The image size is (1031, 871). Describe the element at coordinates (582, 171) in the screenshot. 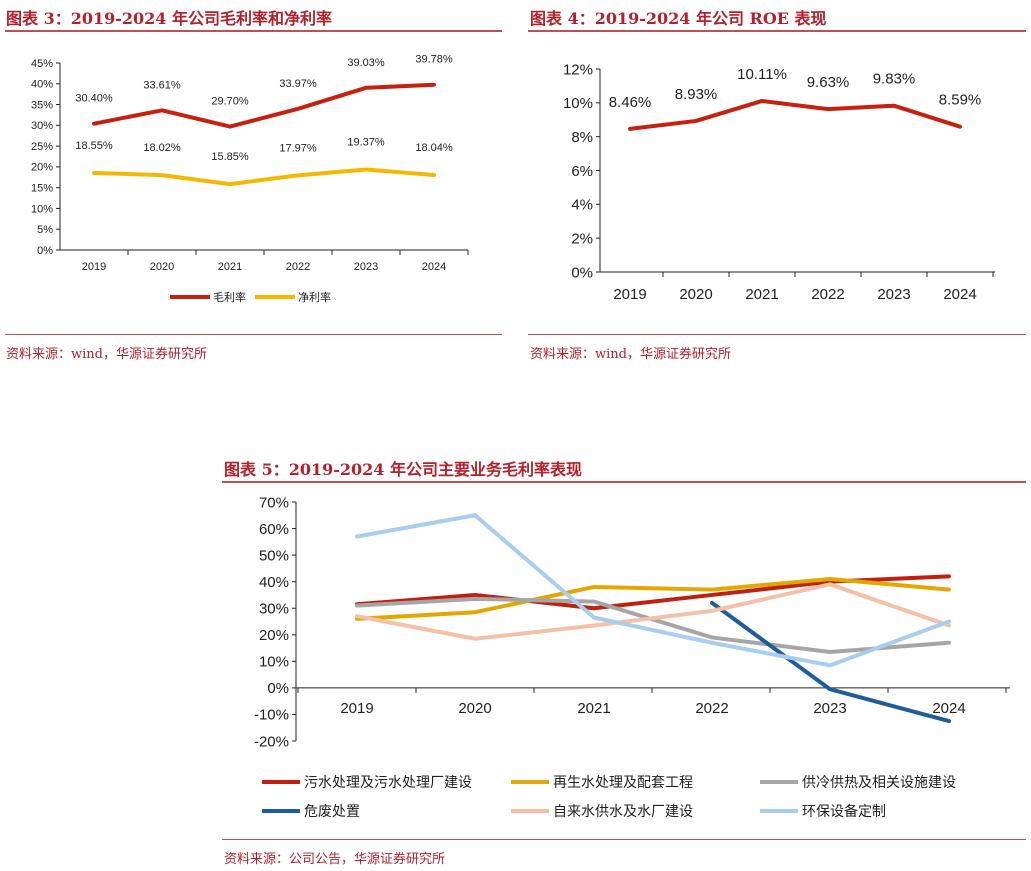

I see `y-tick-label: 6%` at that location.